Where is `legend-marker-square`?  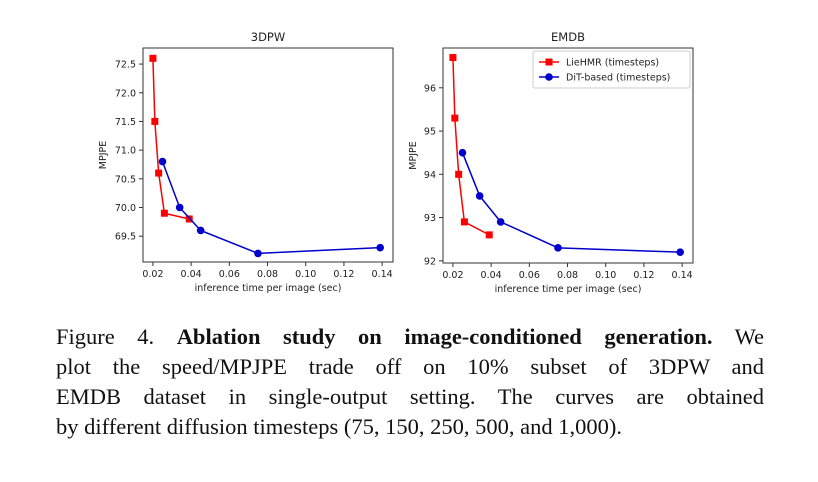
legend-marker-square is located at coordinates (549, 62).